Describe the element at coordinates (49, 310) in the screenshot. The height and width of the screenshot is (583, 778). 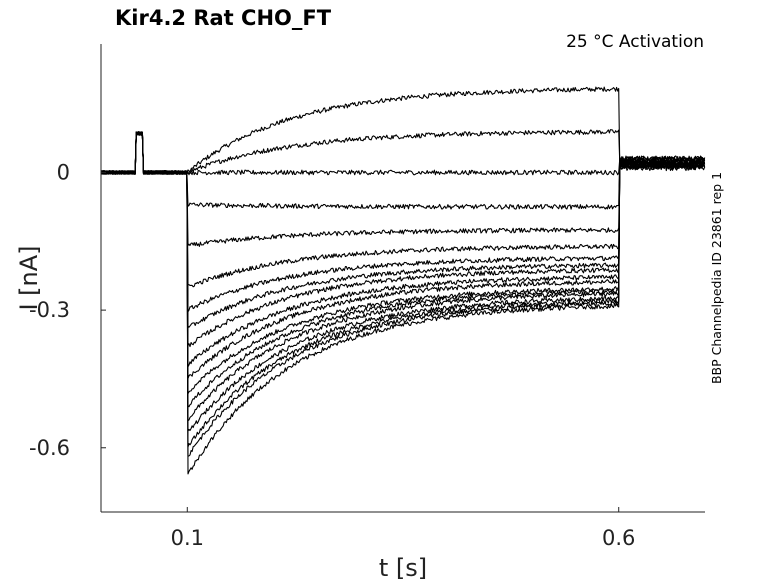
I see `y-tick-label: -0.3` at that location.